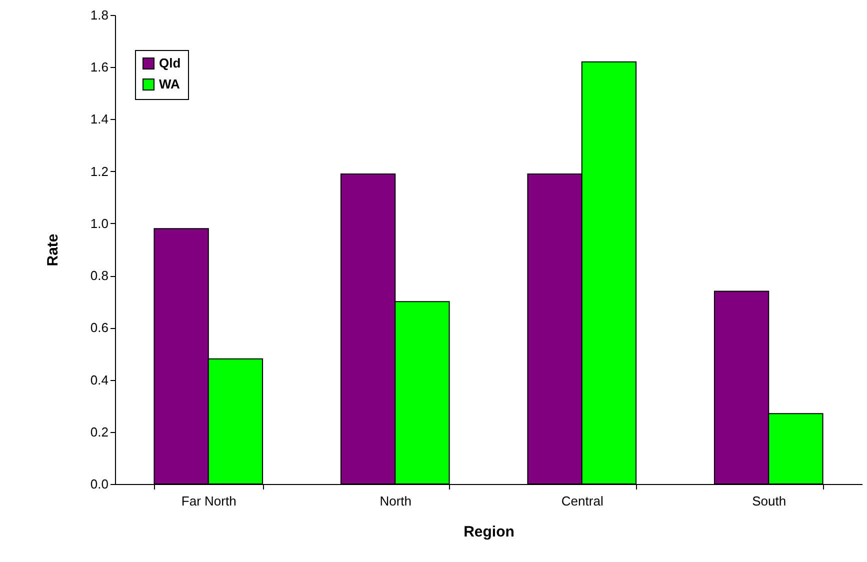 This screenshot has height=562, width=867. What do you see at coordinates (99, 67) in the screenshot?
I see `y-tick-label: 1.6` at bounding box center [99, 67].